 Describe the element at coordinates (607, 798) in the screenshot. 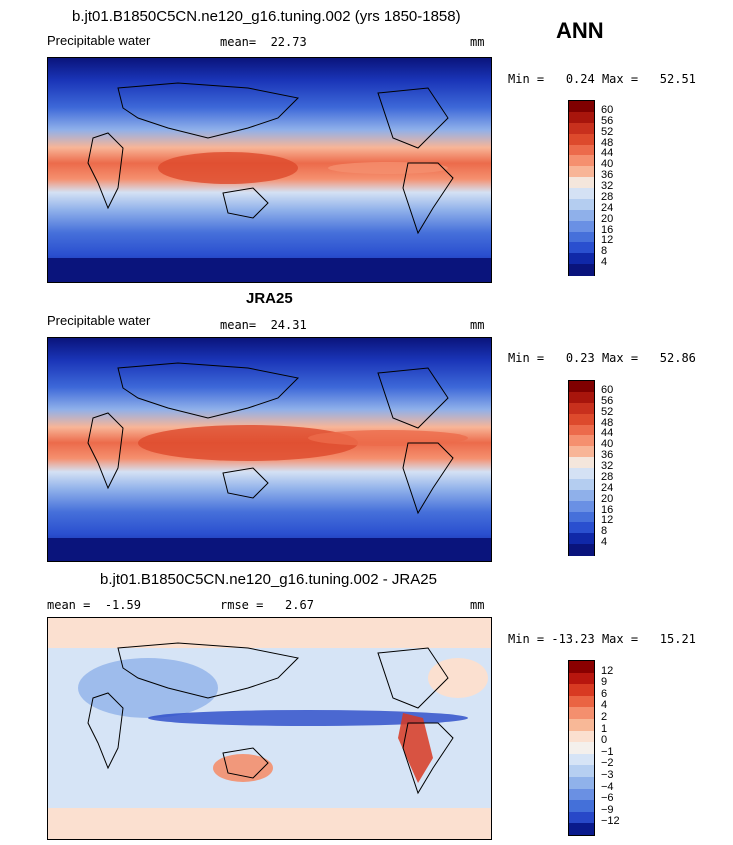

I see `colorbar-tick-label: −6` at that location.